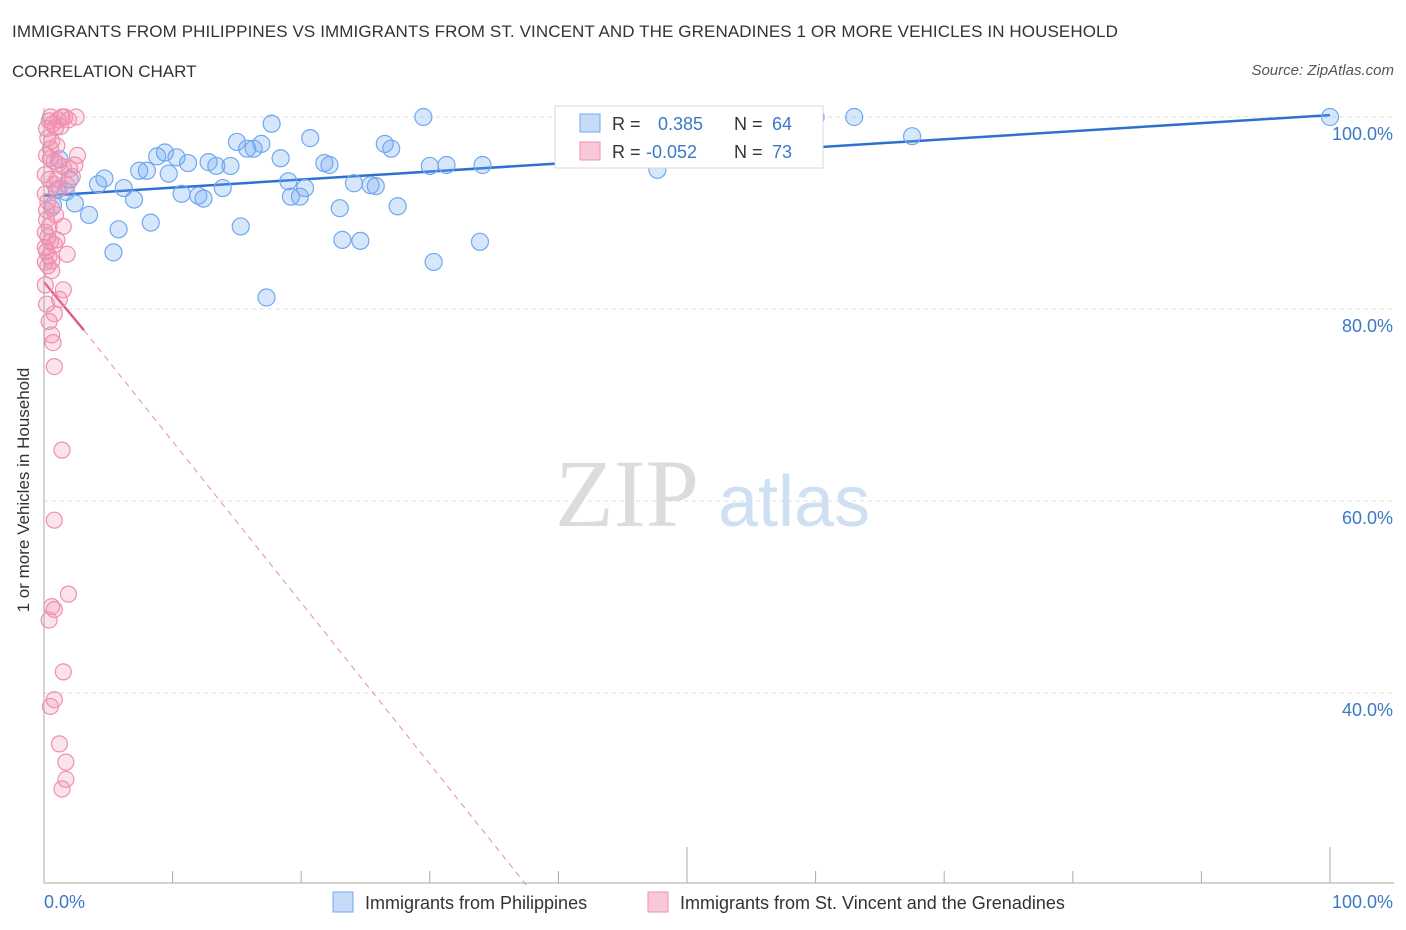 The height and width of the screenshot is (930, 1406). I want to click on watermark-zip: ZIP, so click(627, 493).